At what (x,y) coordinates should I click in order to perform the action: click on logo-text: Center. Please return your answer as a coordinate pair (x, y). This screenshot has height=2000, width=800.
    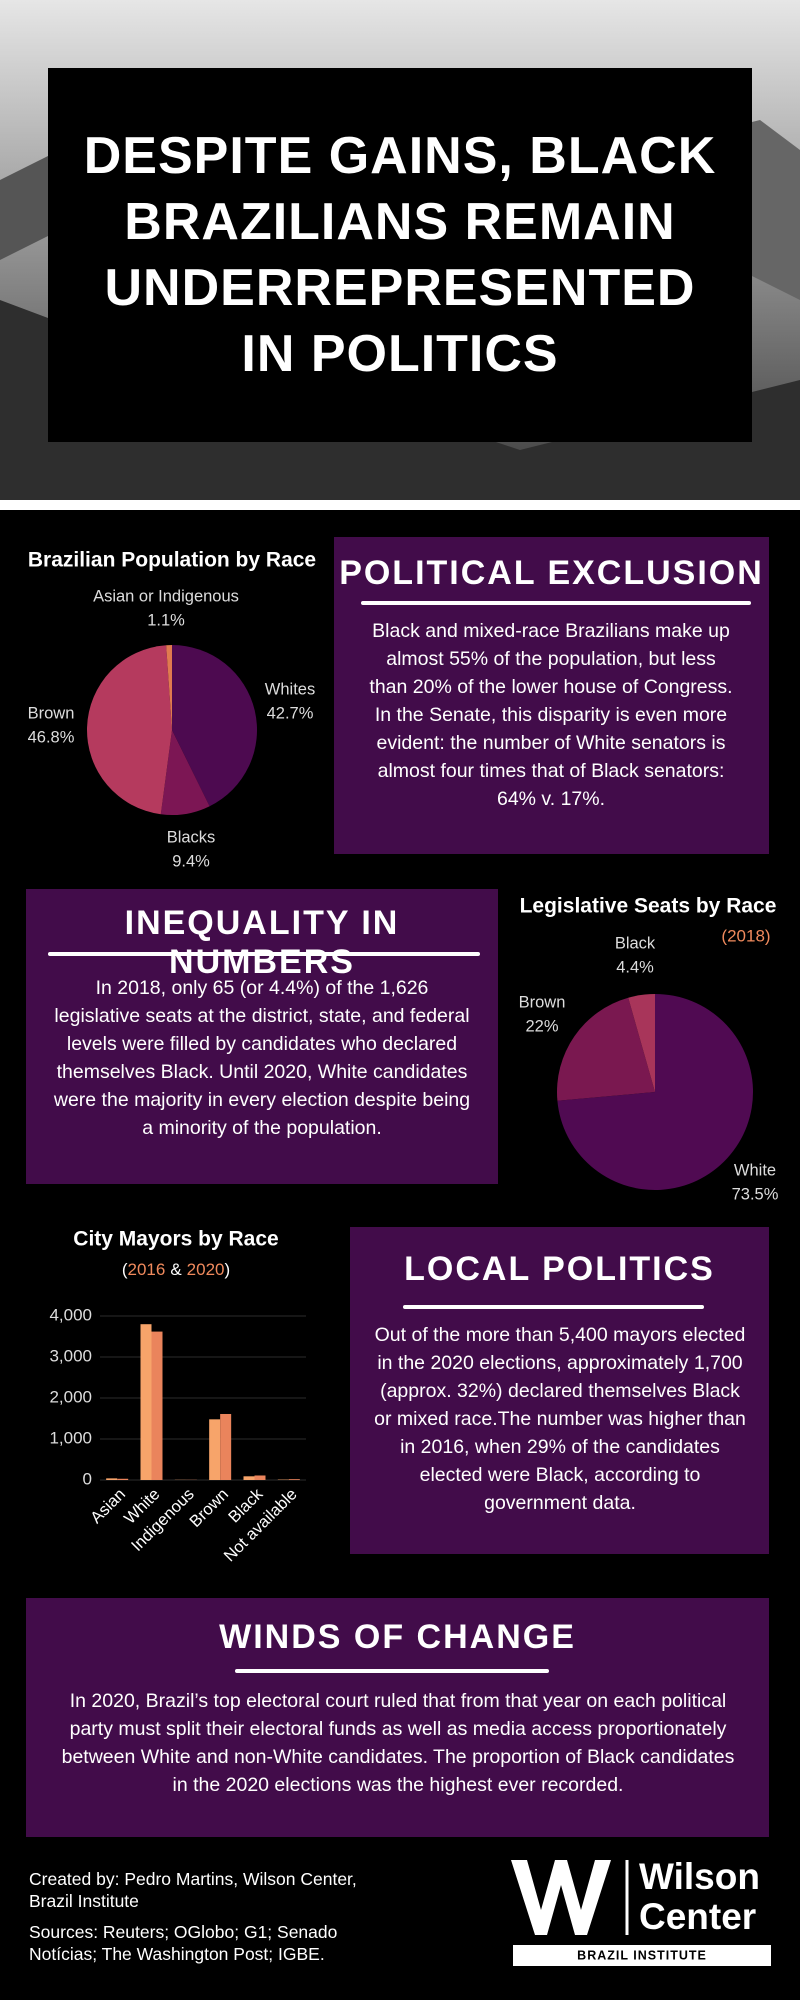
    Looking at the image, I should click on (697, 1916).